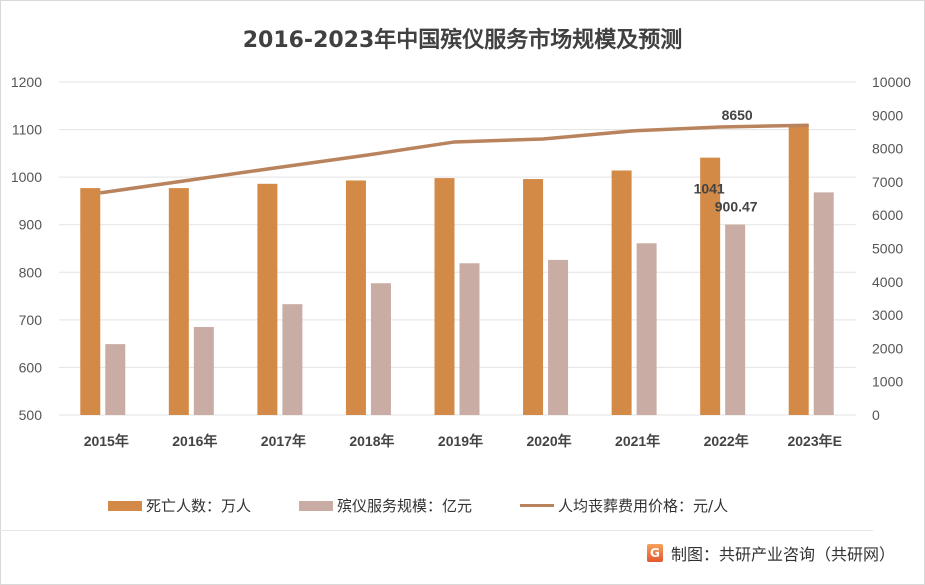  Describe the element at coordinates (736, 206) in the screenshot. I see `data-label: 900.47` at that location.